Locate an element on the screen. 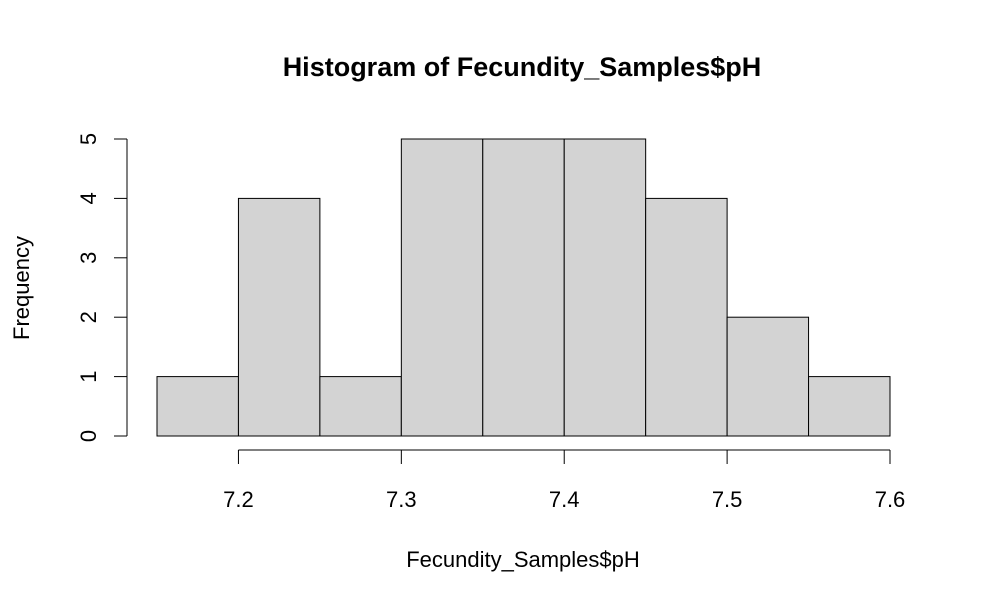 This screenshot has width=985, height=608. y-tick-label: 2 is located at coordinates (88, 317).